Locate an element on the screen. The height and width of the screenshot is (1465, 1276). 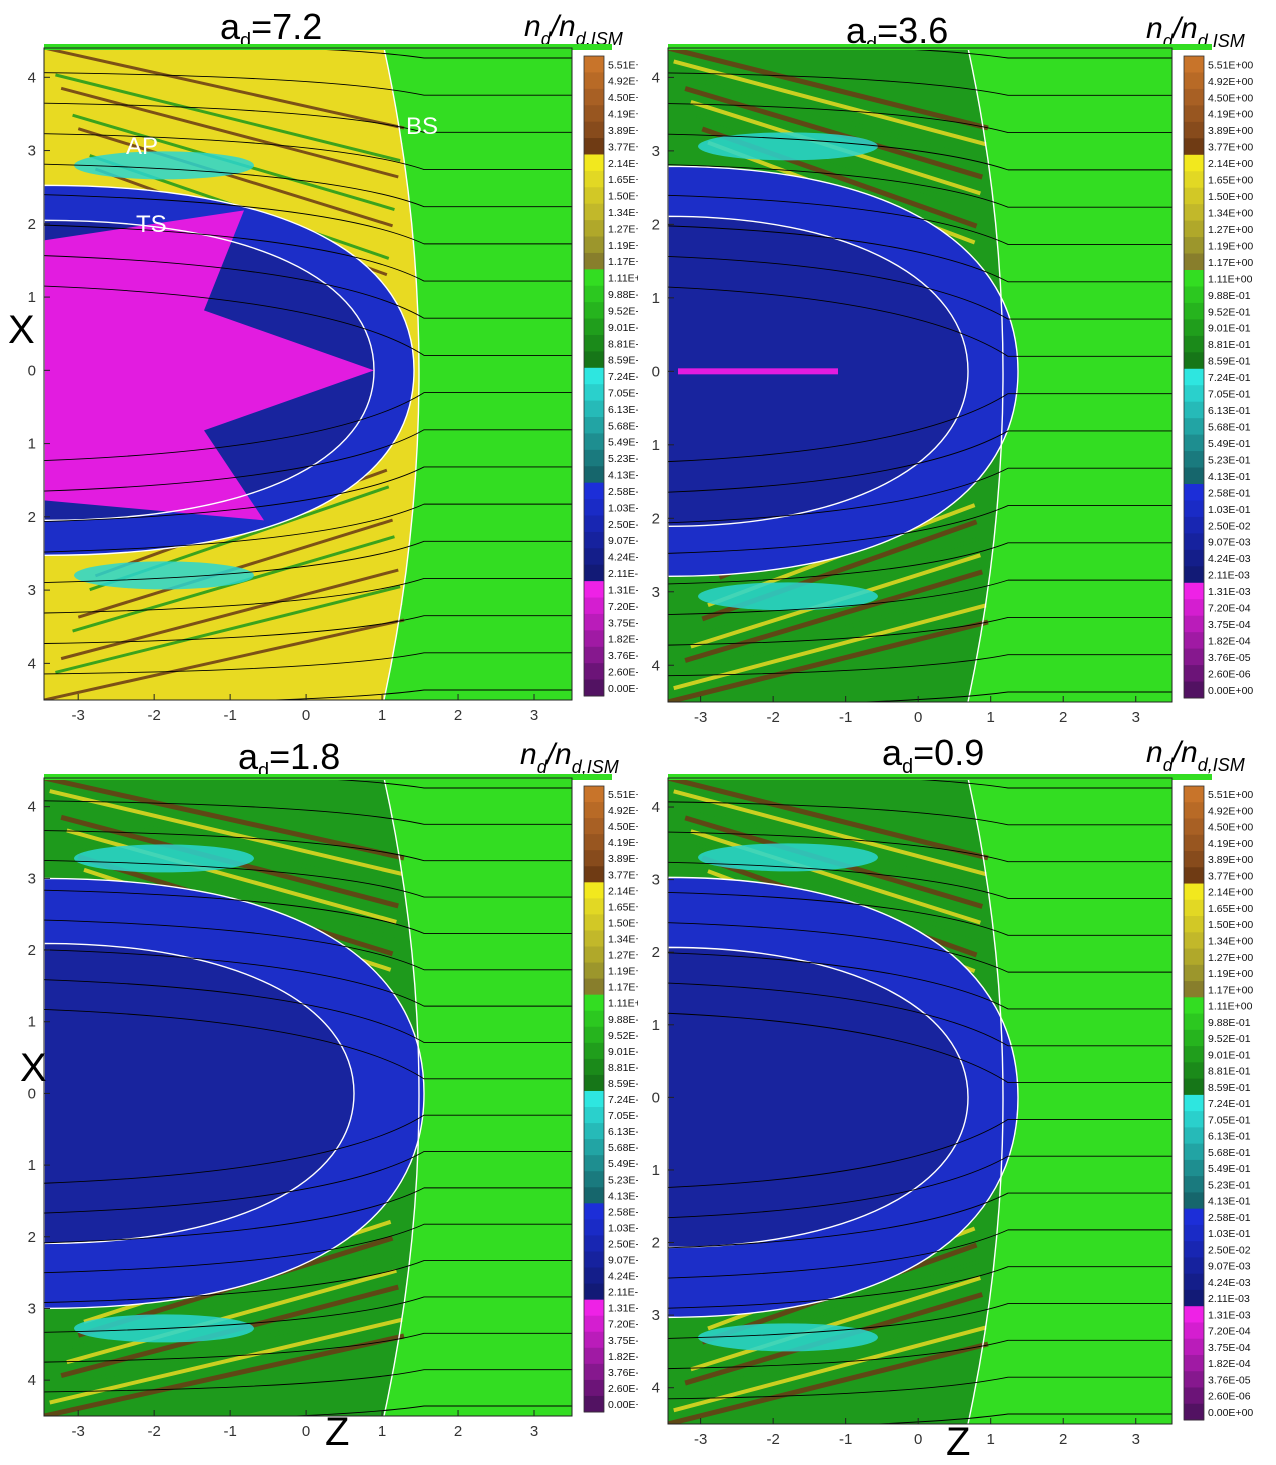
colorbar-label: 5.51E+00 is located at coordinates (1230, 65).